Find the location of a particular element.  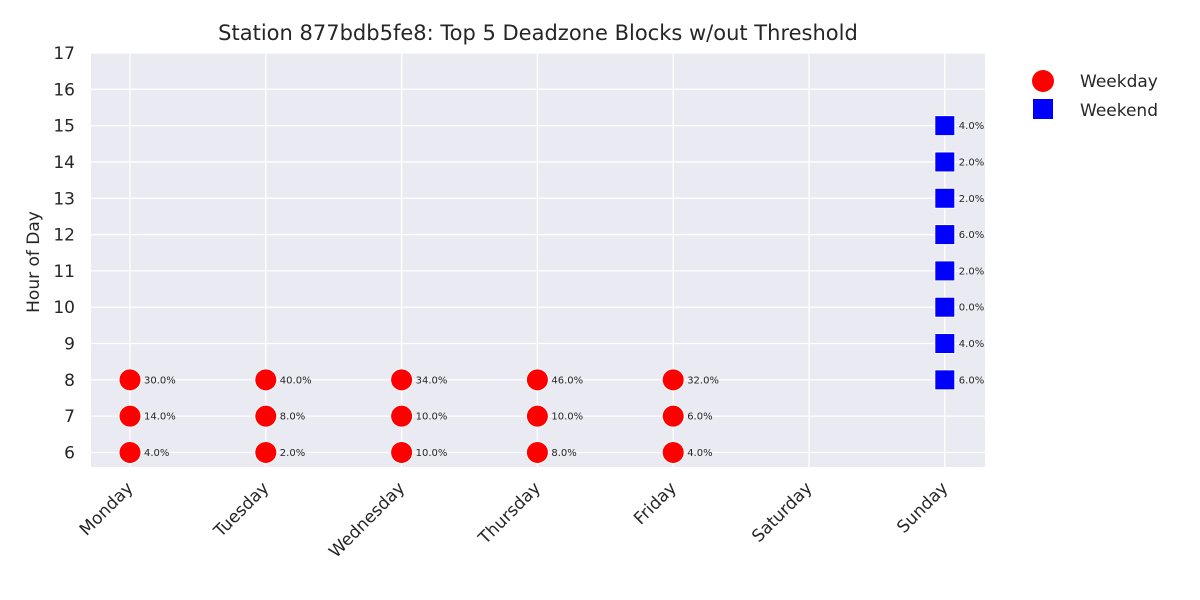

y-axis-label: Hour of Day is located at coordinates (34, 262).